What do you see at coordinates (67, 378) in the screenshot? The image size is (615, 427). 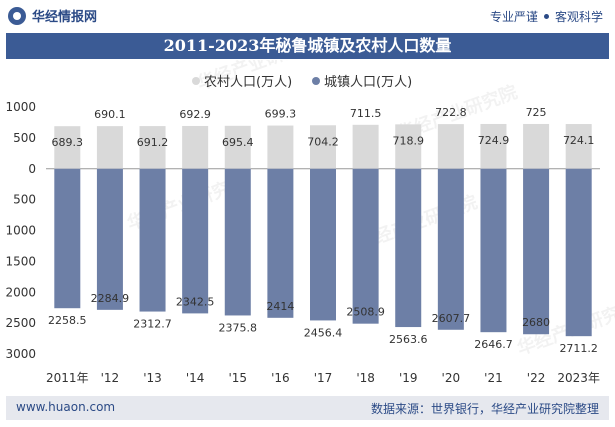 I see `x-tick-label: 2011年` at bounding box center [67, 378].